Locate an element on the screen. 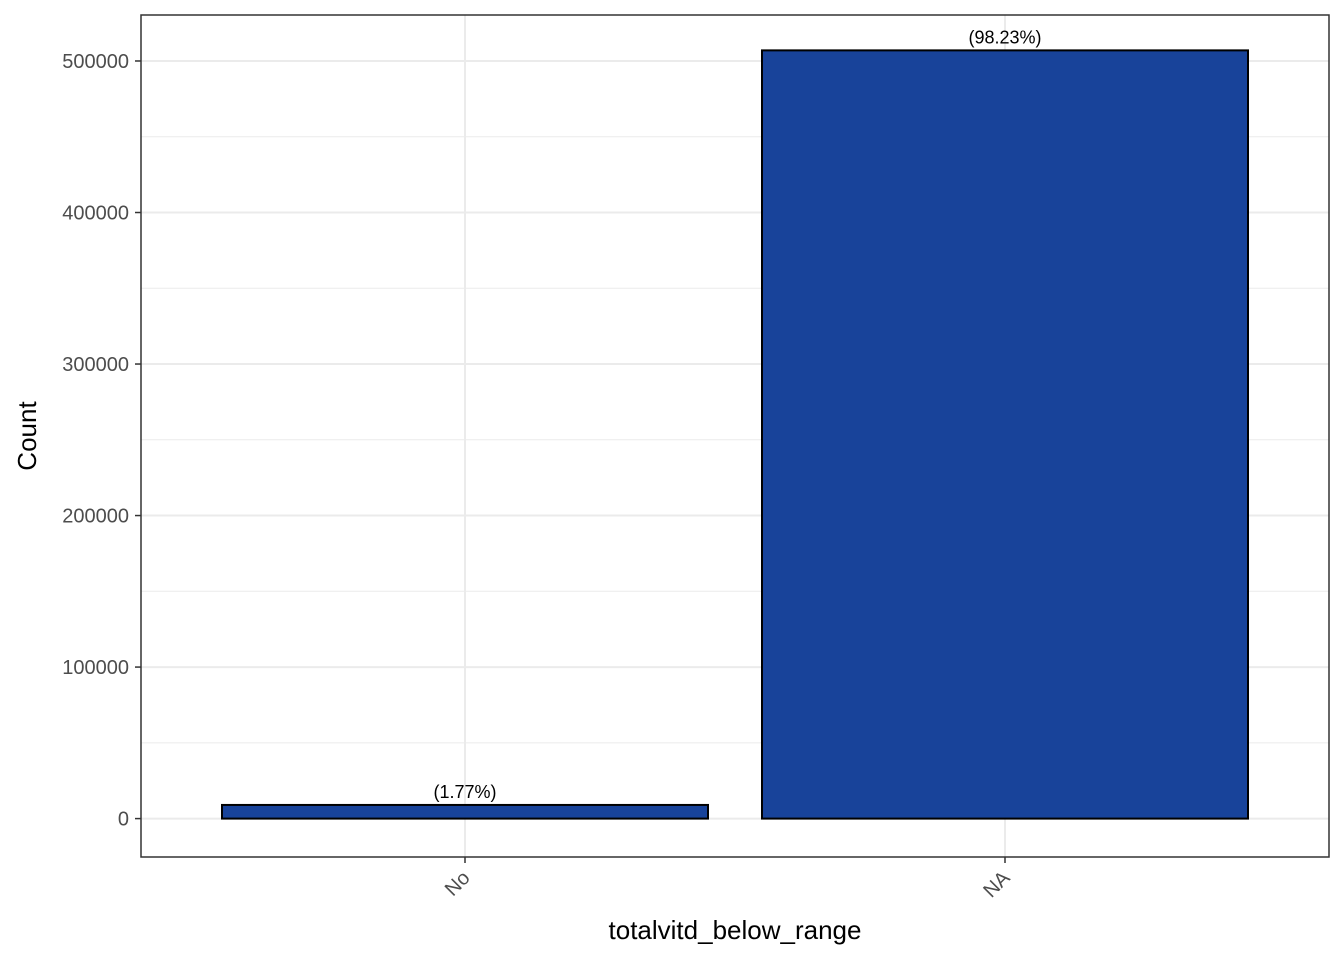 The image size is (1344, 960). data-label: (1.77%) is located at coordinates (464, 792).